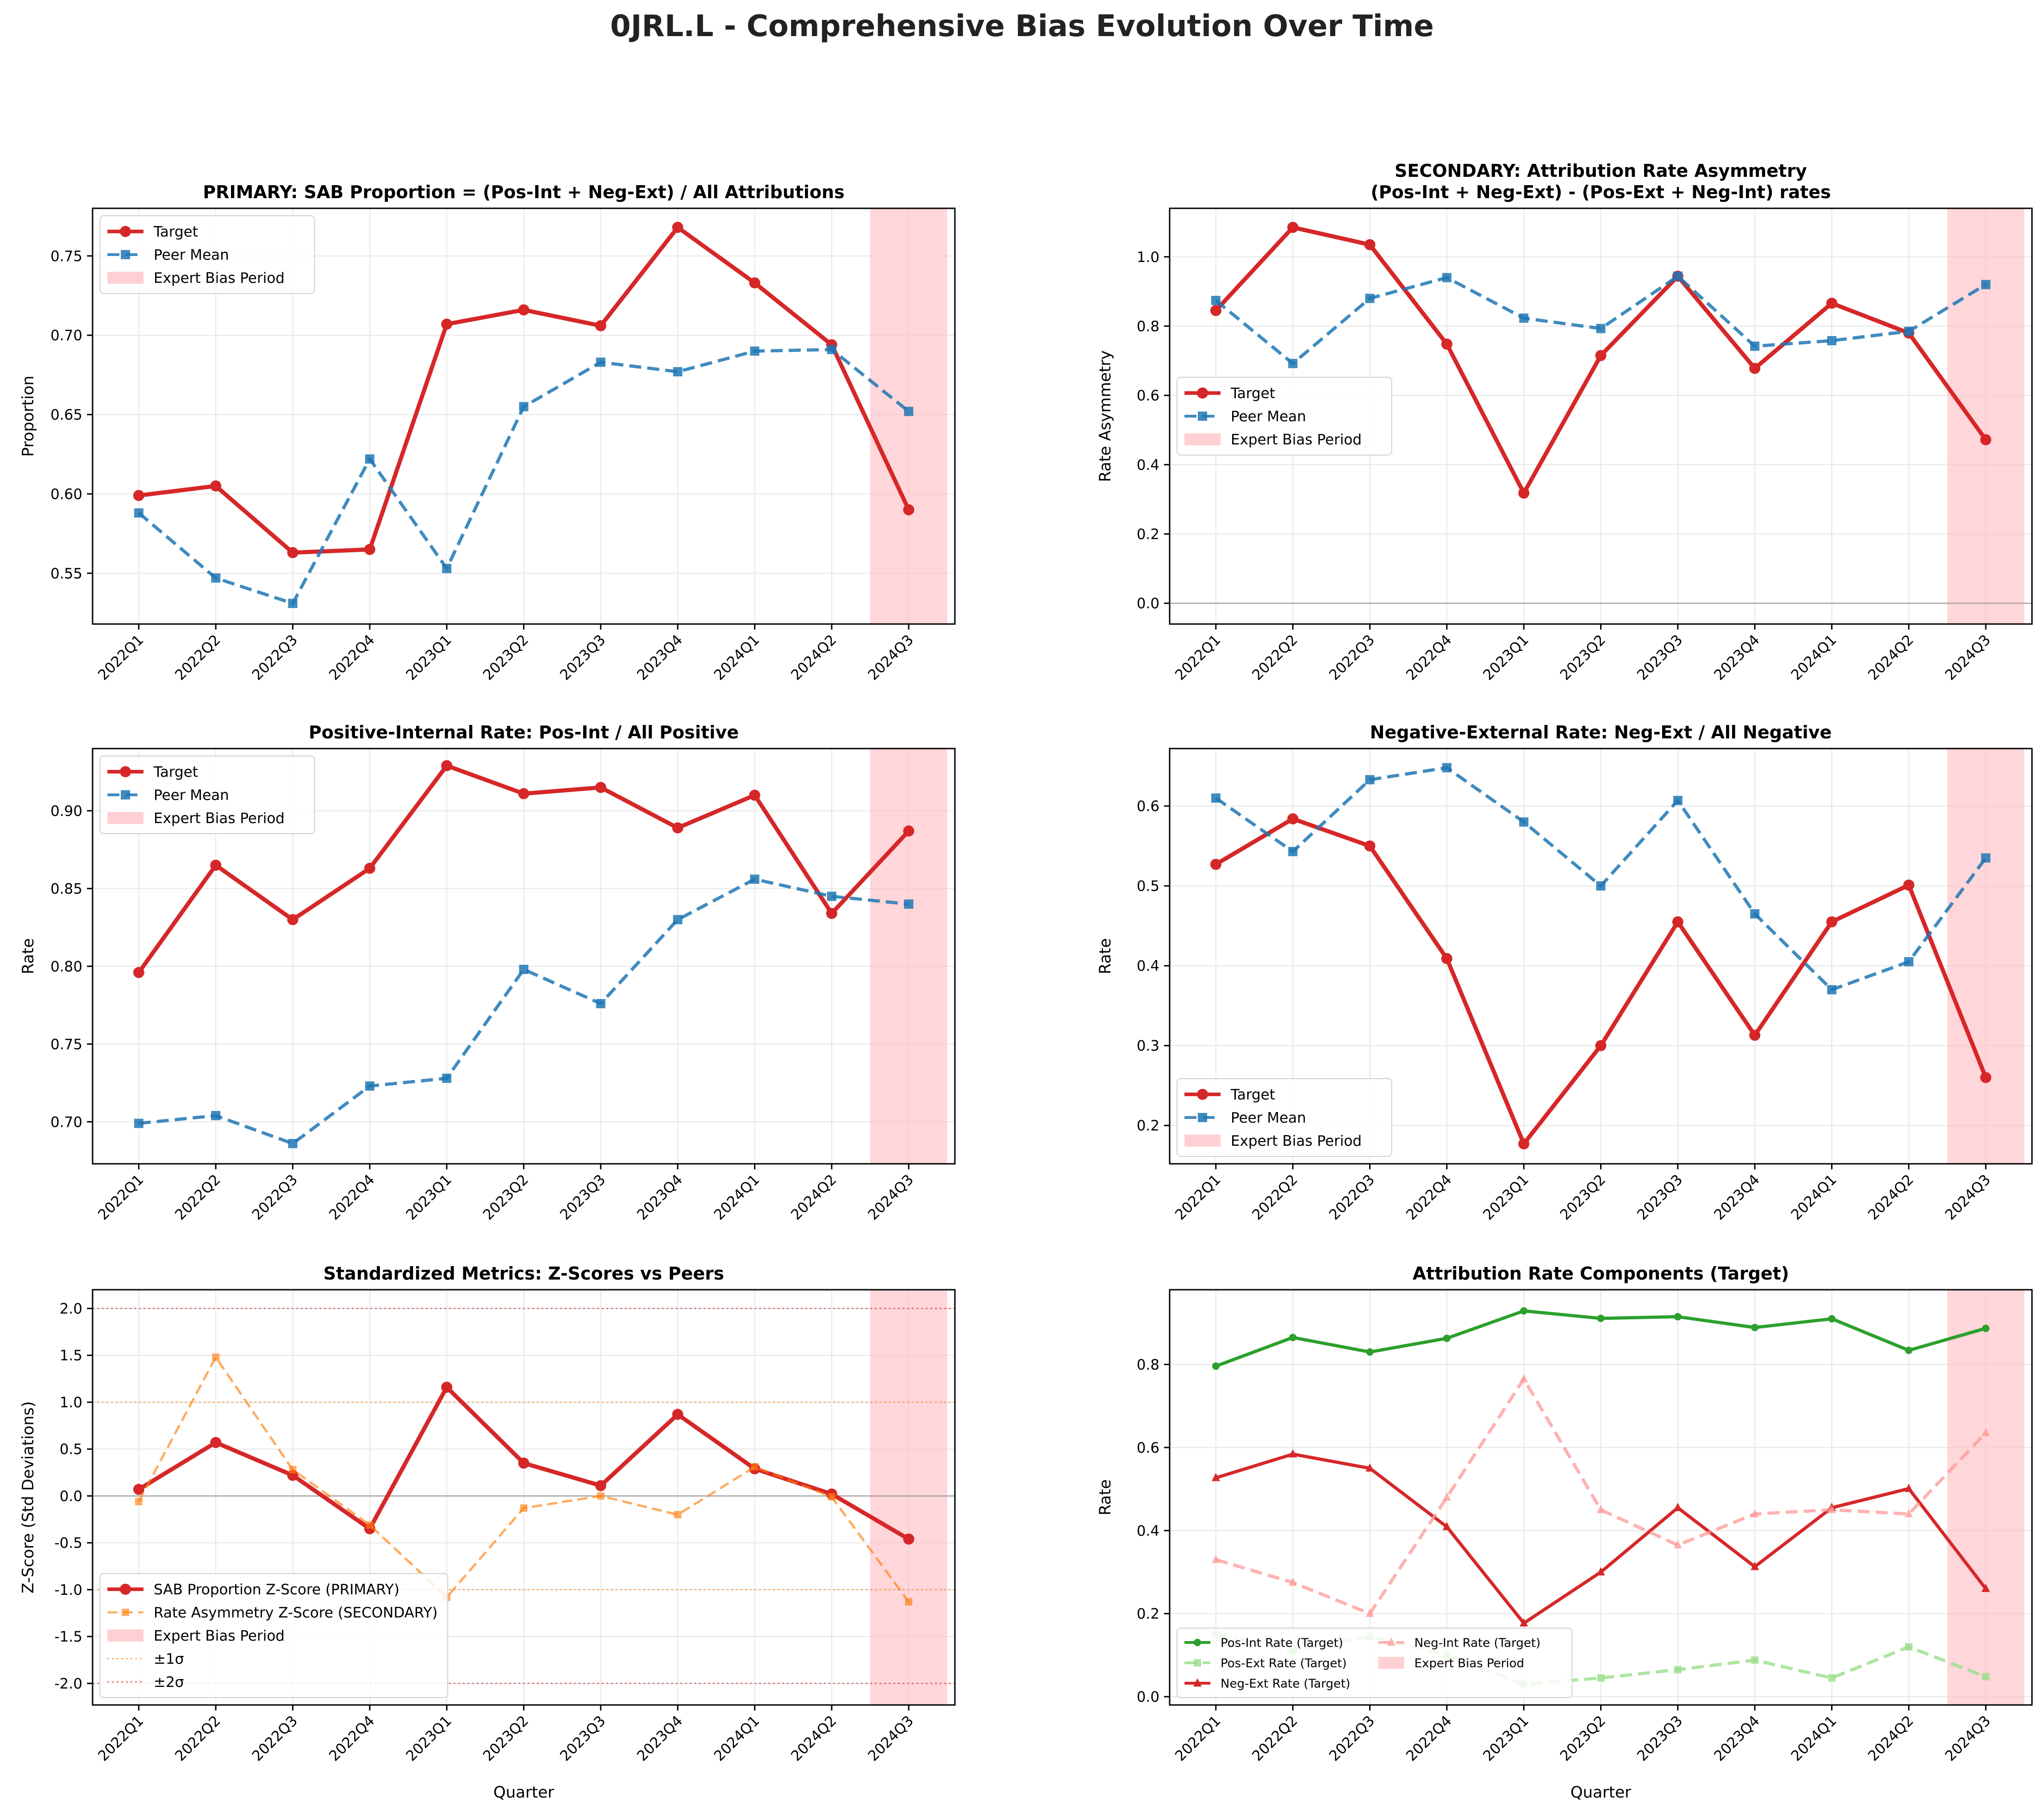  I want to click on legend-box, so click(1284, 416).